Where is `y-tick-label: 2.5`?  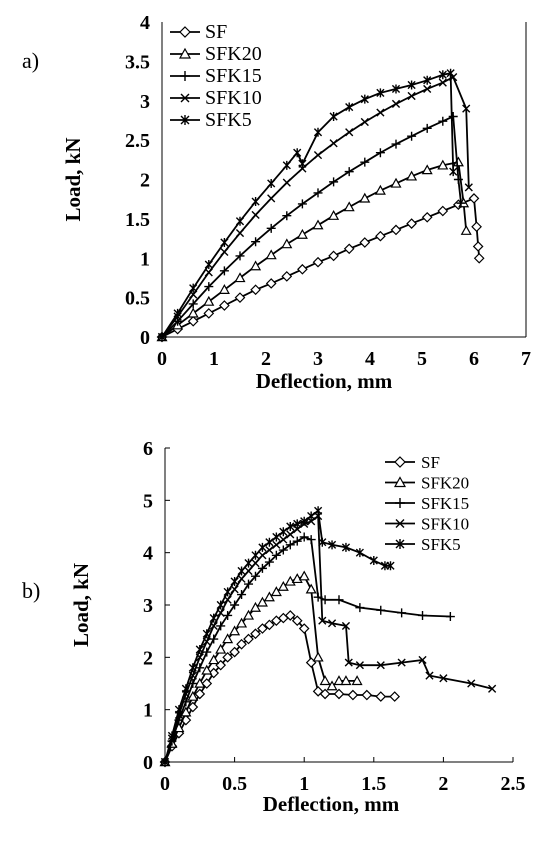 y-tick-label: 2.5 is located at coordinates (137, 141).